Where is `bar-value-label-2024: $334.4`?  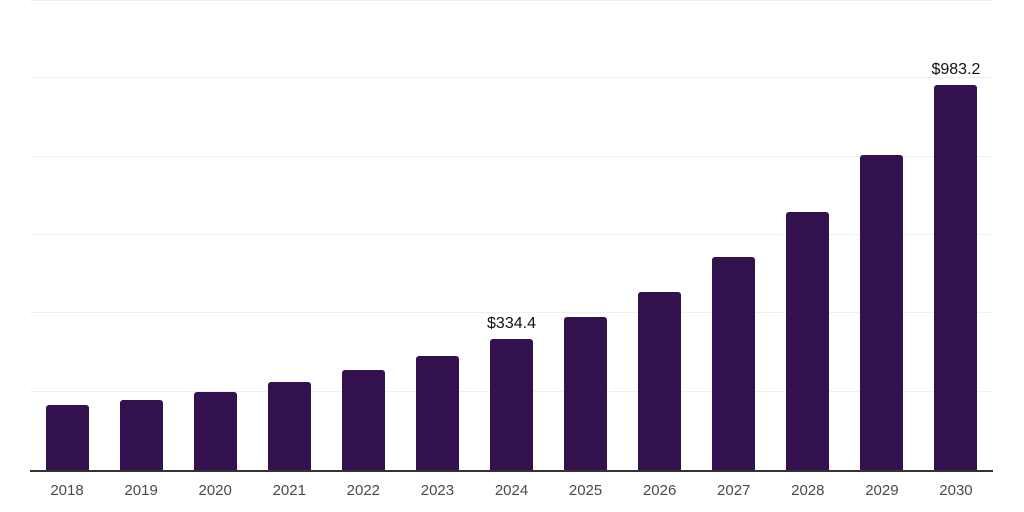
bar-value-label-2024: $334.4 is located at coordinates (511, 324).